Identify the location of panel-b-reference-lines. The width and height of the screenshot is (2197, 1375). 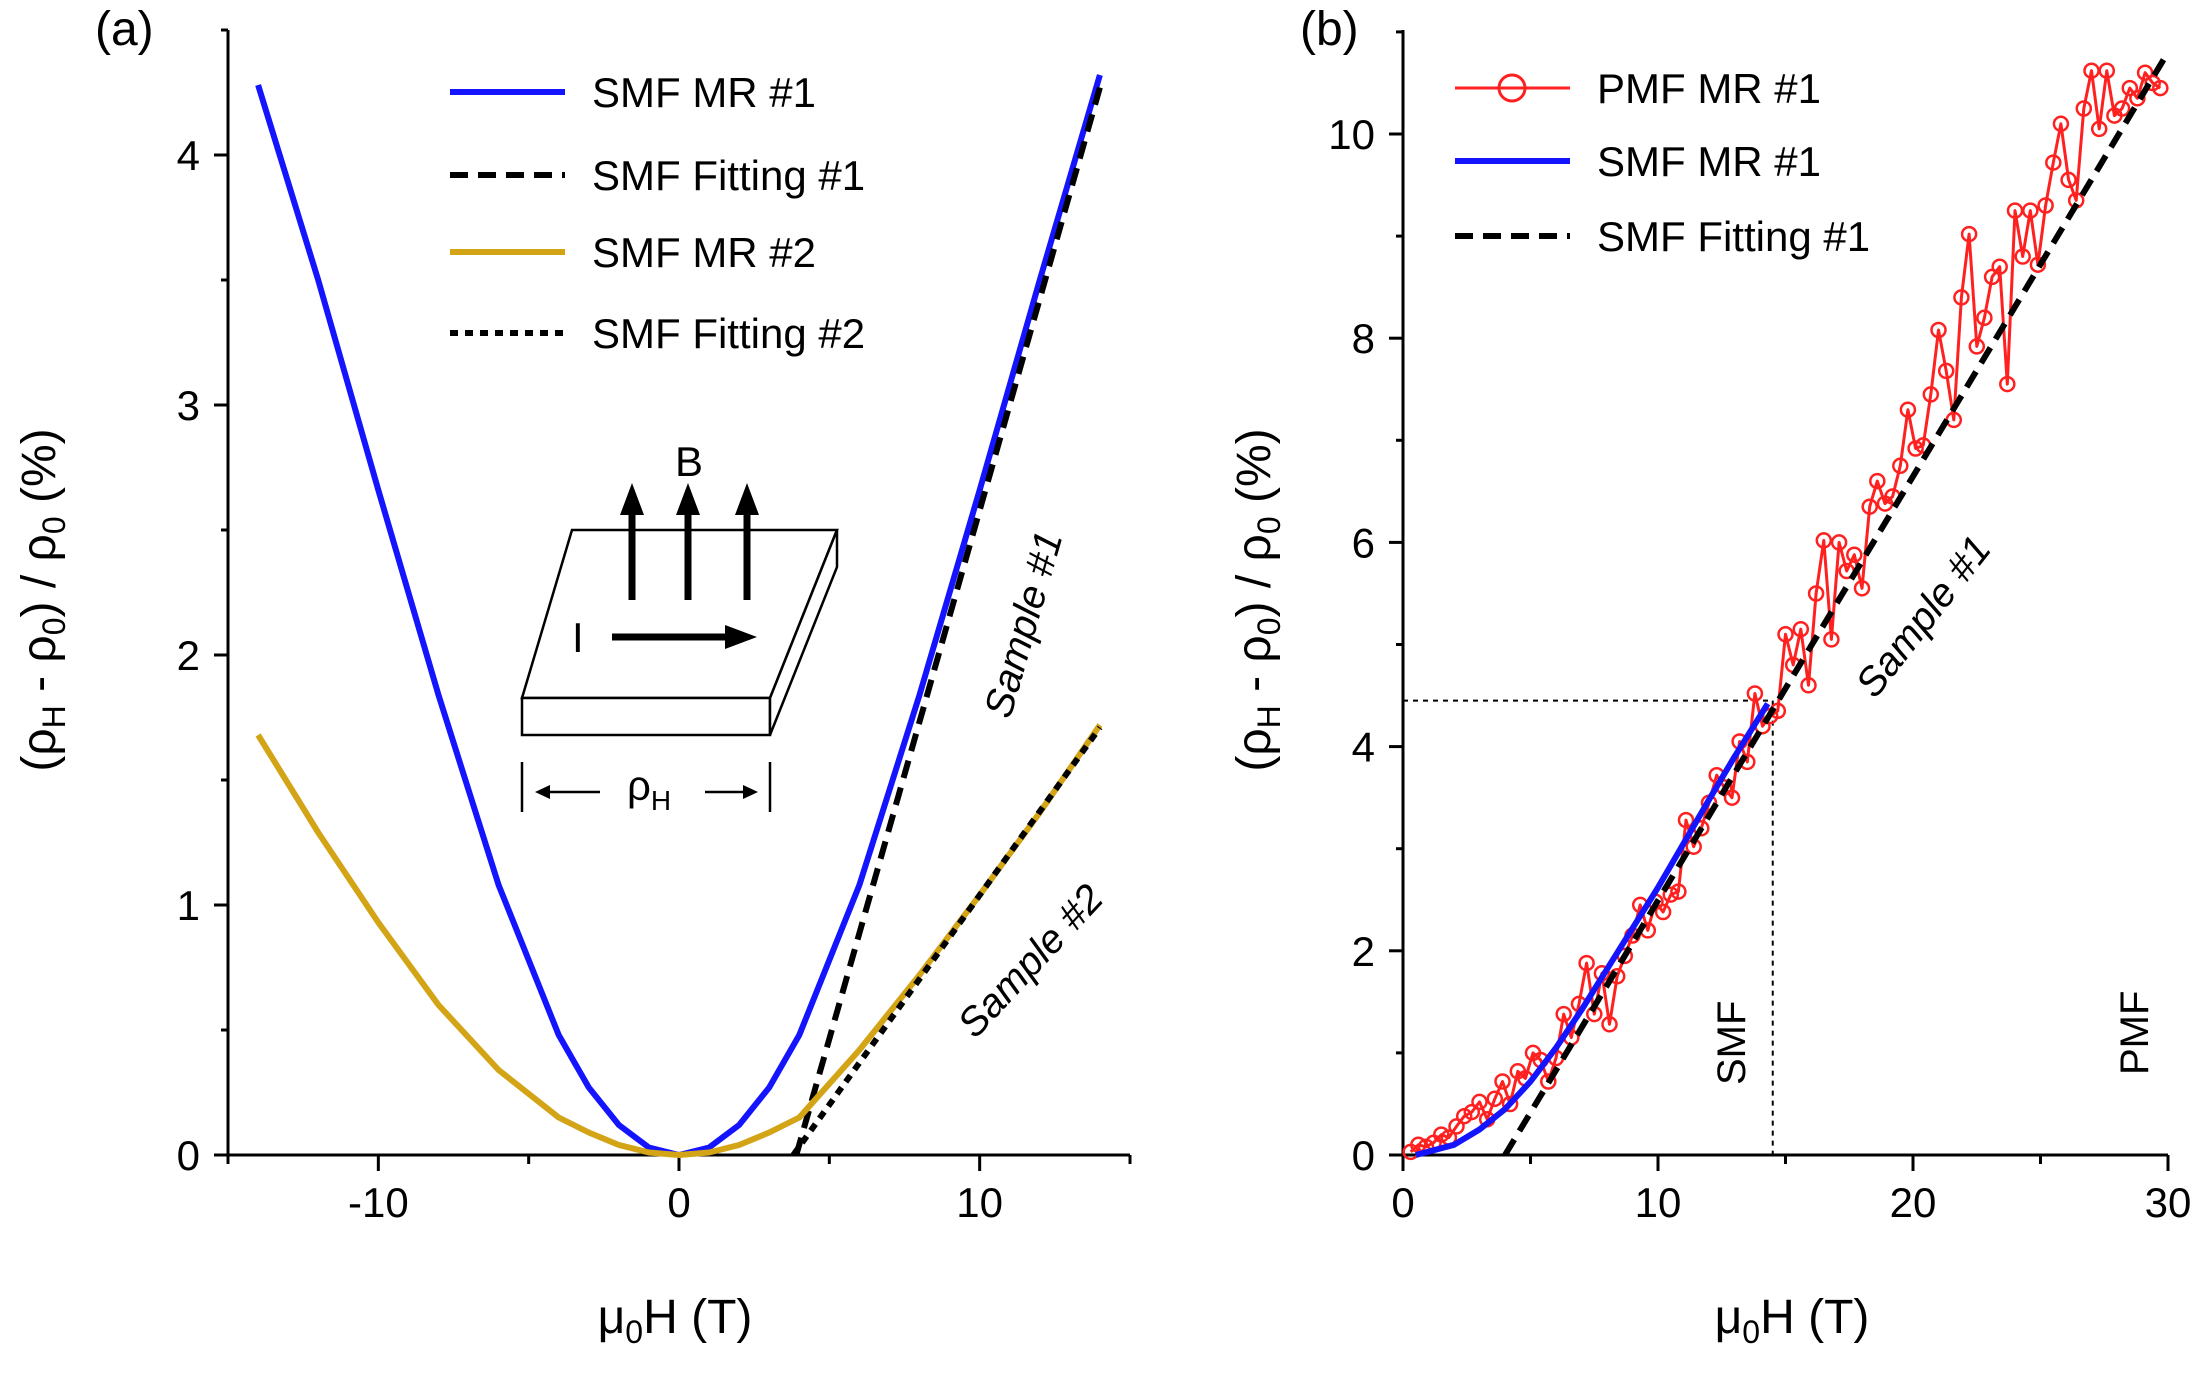
(1588, 927).